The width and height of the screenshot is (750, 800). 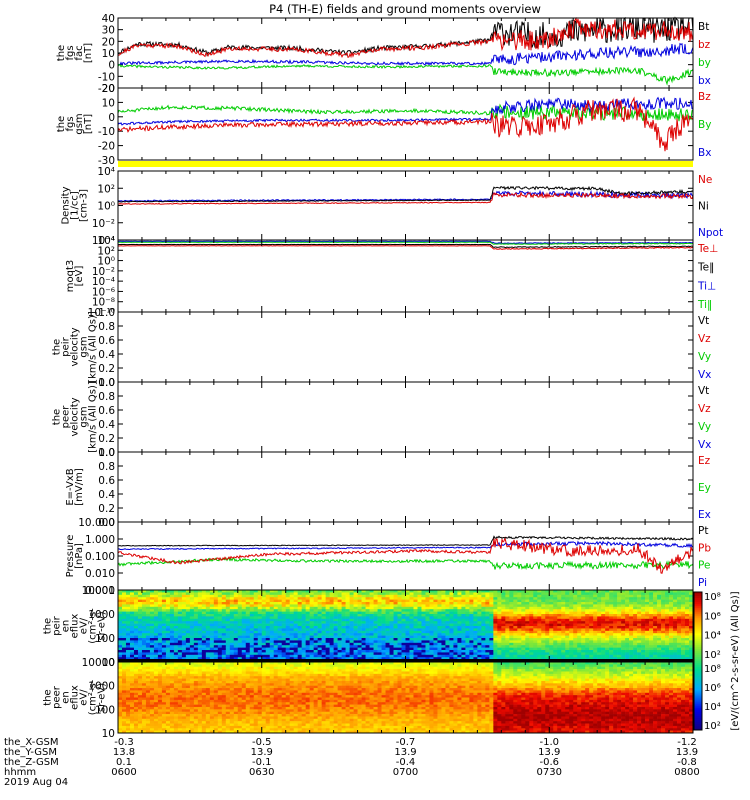 I want to click on legend-Vz: Vz, so click(x=704, y=409).